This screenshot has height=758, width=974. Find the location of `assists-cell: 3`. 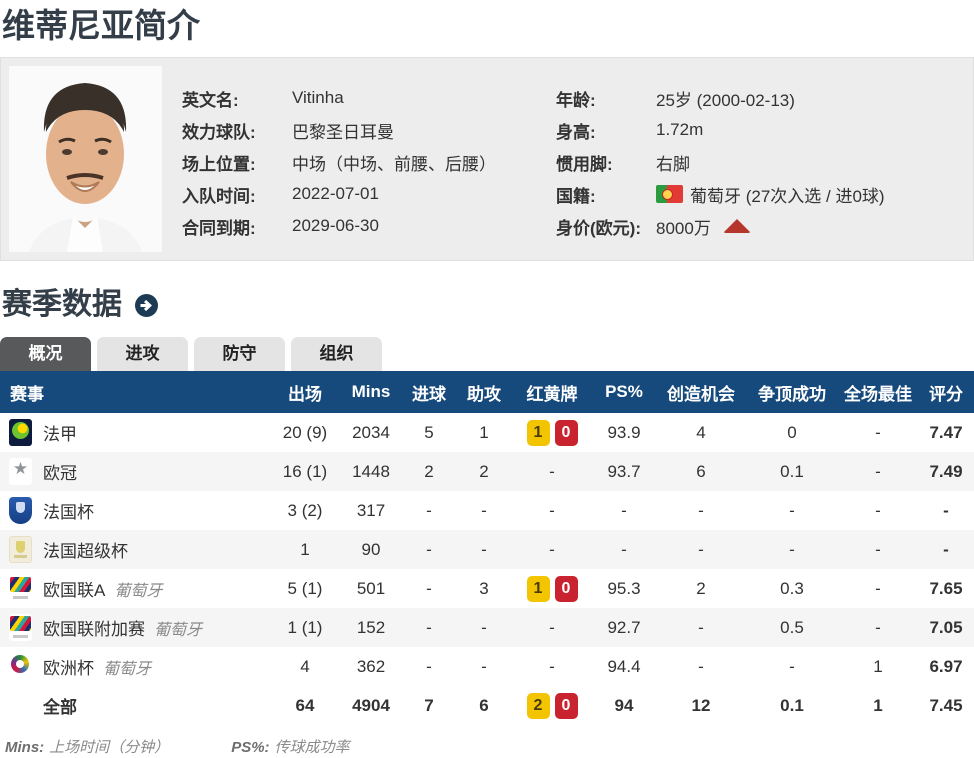

assists-cell: 3 is located at coordinates (484, 588).